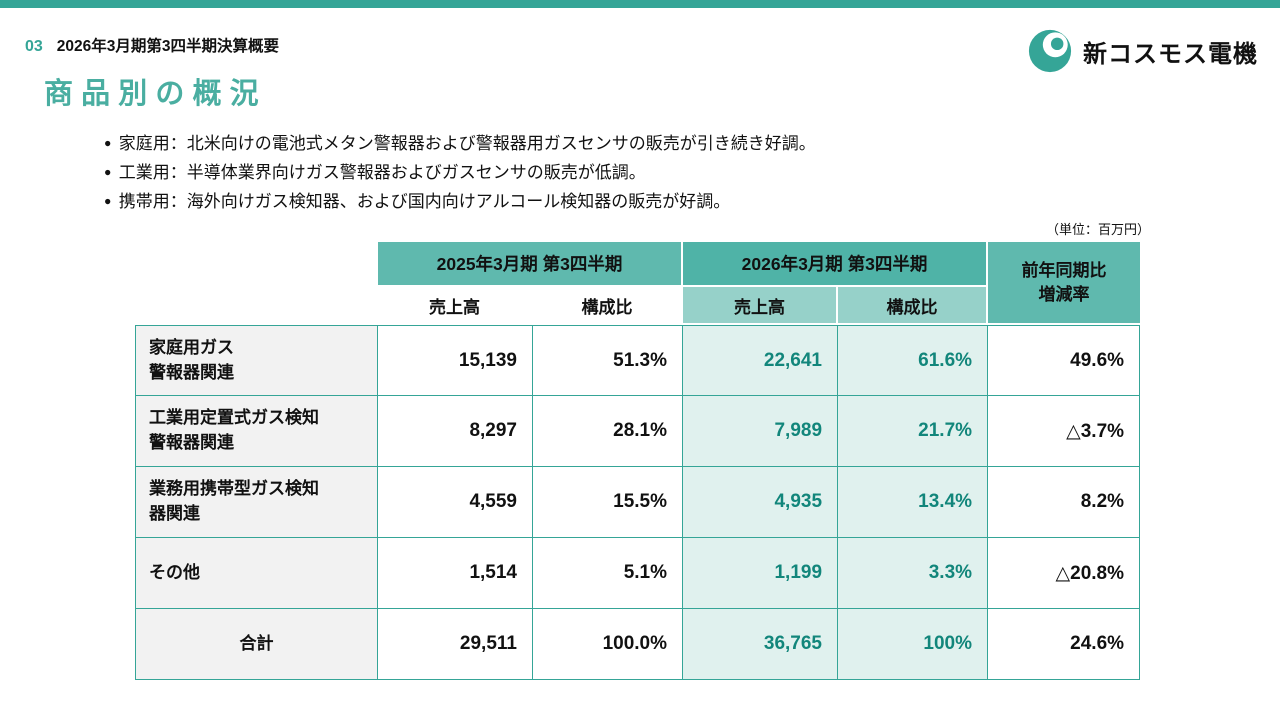  What do you see at coordinates (1064, 644) in the screenshot?
I see `cell-yoy: 24.6%` at bounding box center [1064, 644].